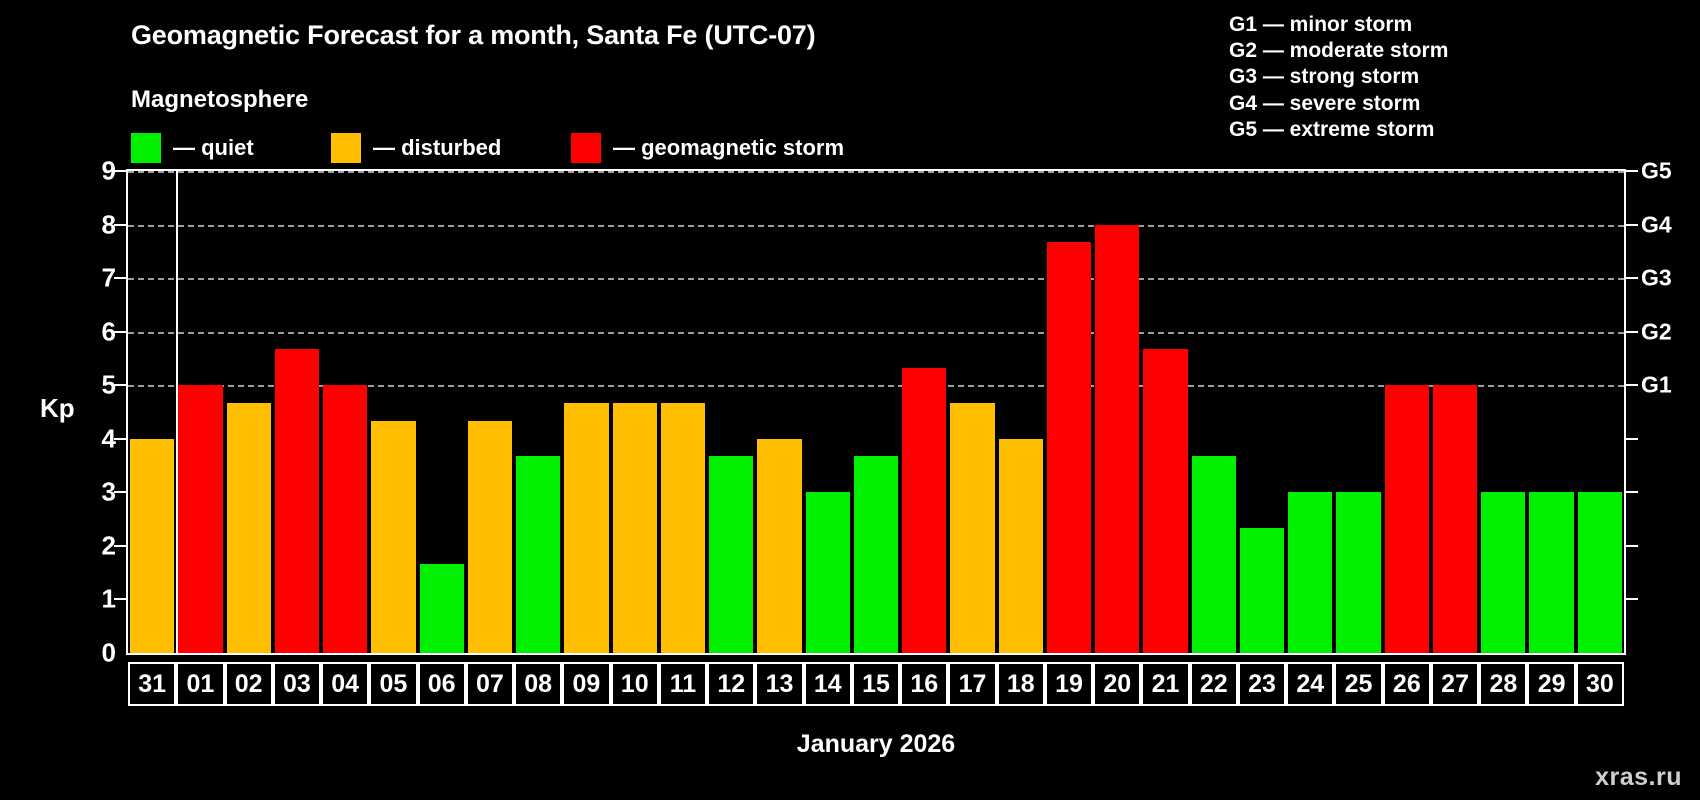  Describe the element at coordinates (1321, 24) in the screenshot. I see `gscale-row-g1: G1 — minor storm` at that location.